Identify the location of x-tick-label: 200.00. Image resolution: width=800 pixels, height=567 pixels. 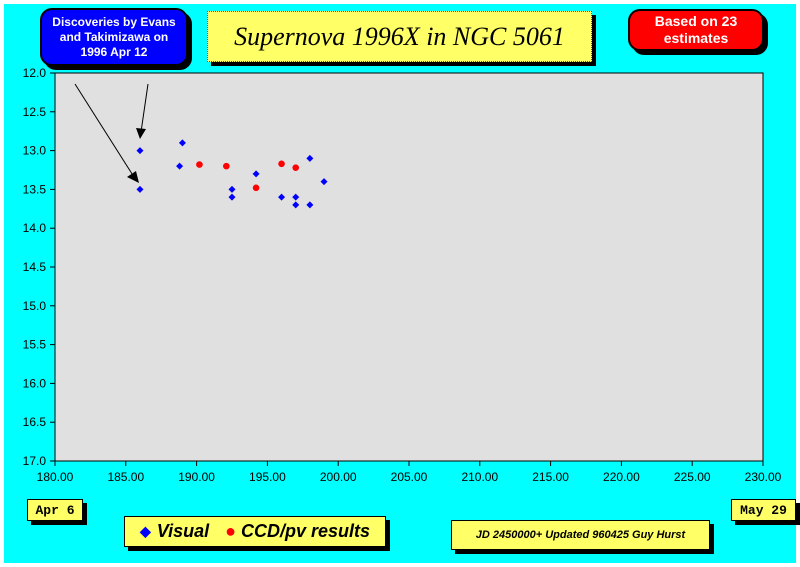
(338, 477).